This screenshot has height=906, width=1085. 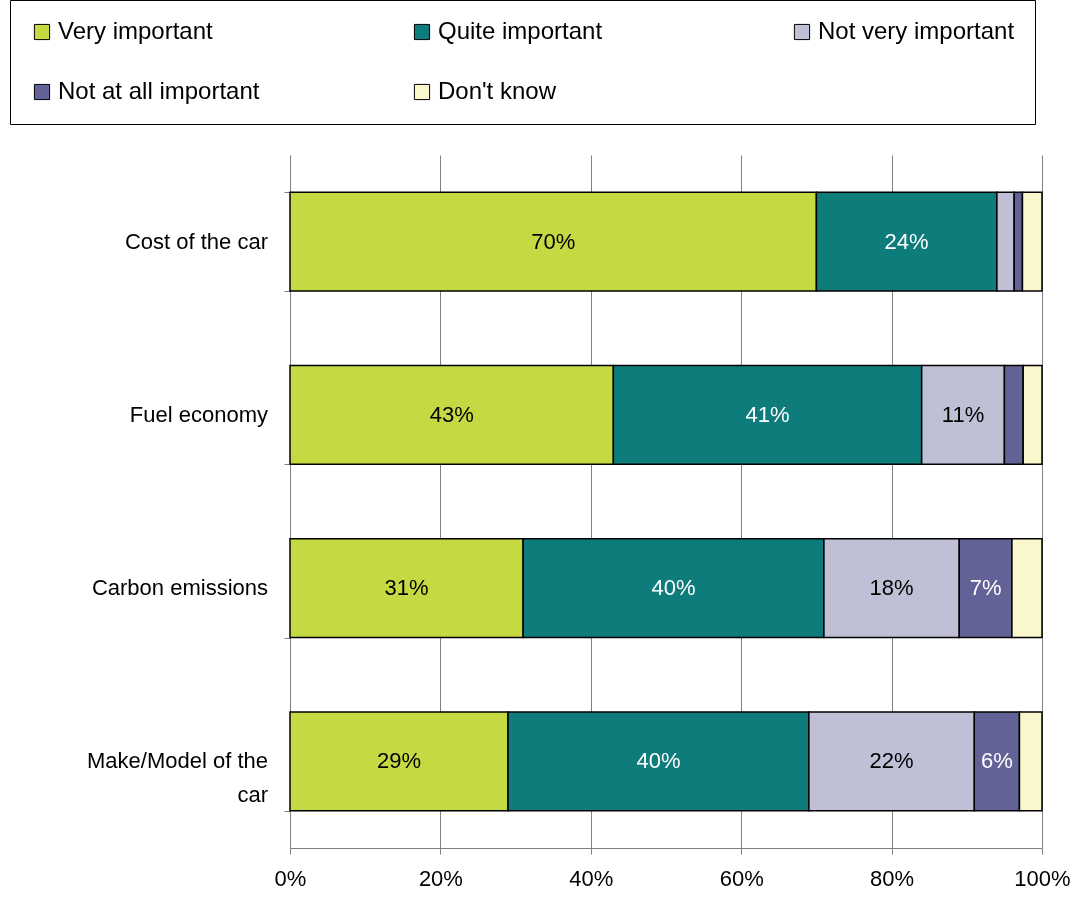 What do you see at coordinates (891, 588) in the screenshot?
I see `data-label: 18%` at bounding box center [891, 588].